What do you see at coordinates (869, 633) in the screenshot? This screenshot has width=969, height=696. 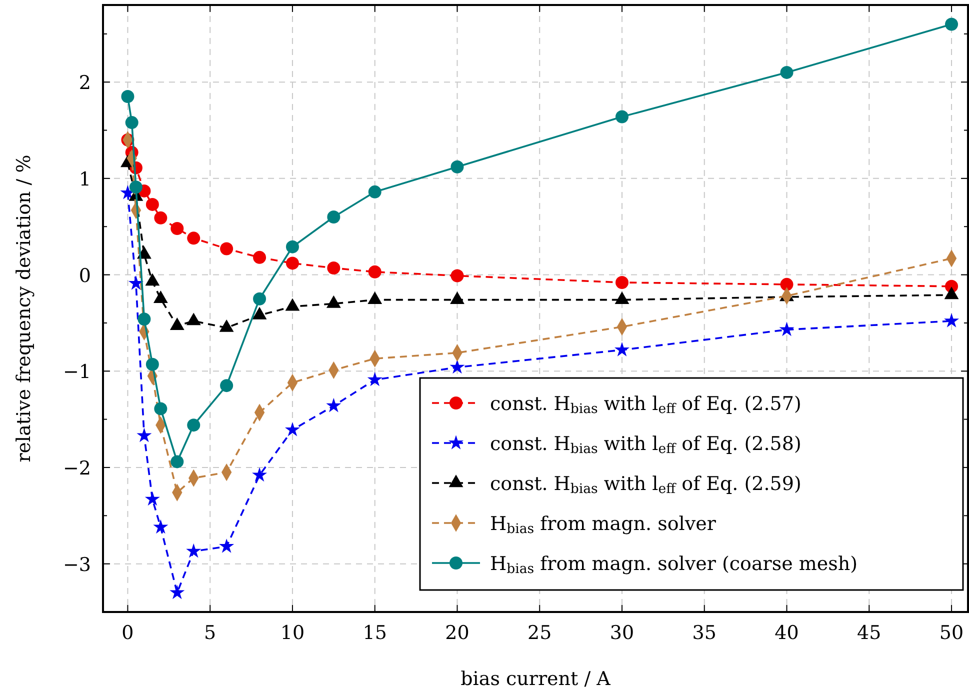 I see `x-tick-label: 45` at bounding box center [869, 633].